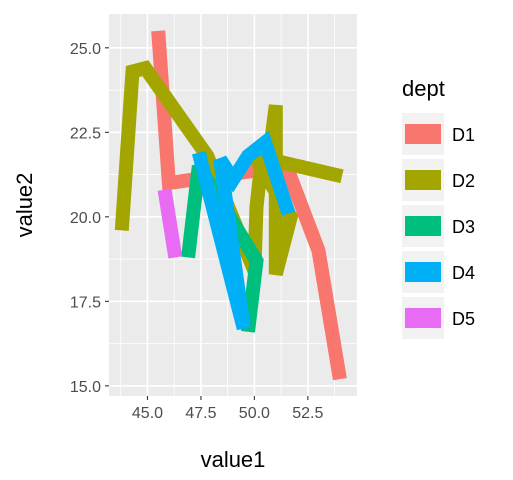 This screenshot has height=480, width=513. I want to click on legend: dept D1 D2 D3 D4 D5, so click(438, 207).